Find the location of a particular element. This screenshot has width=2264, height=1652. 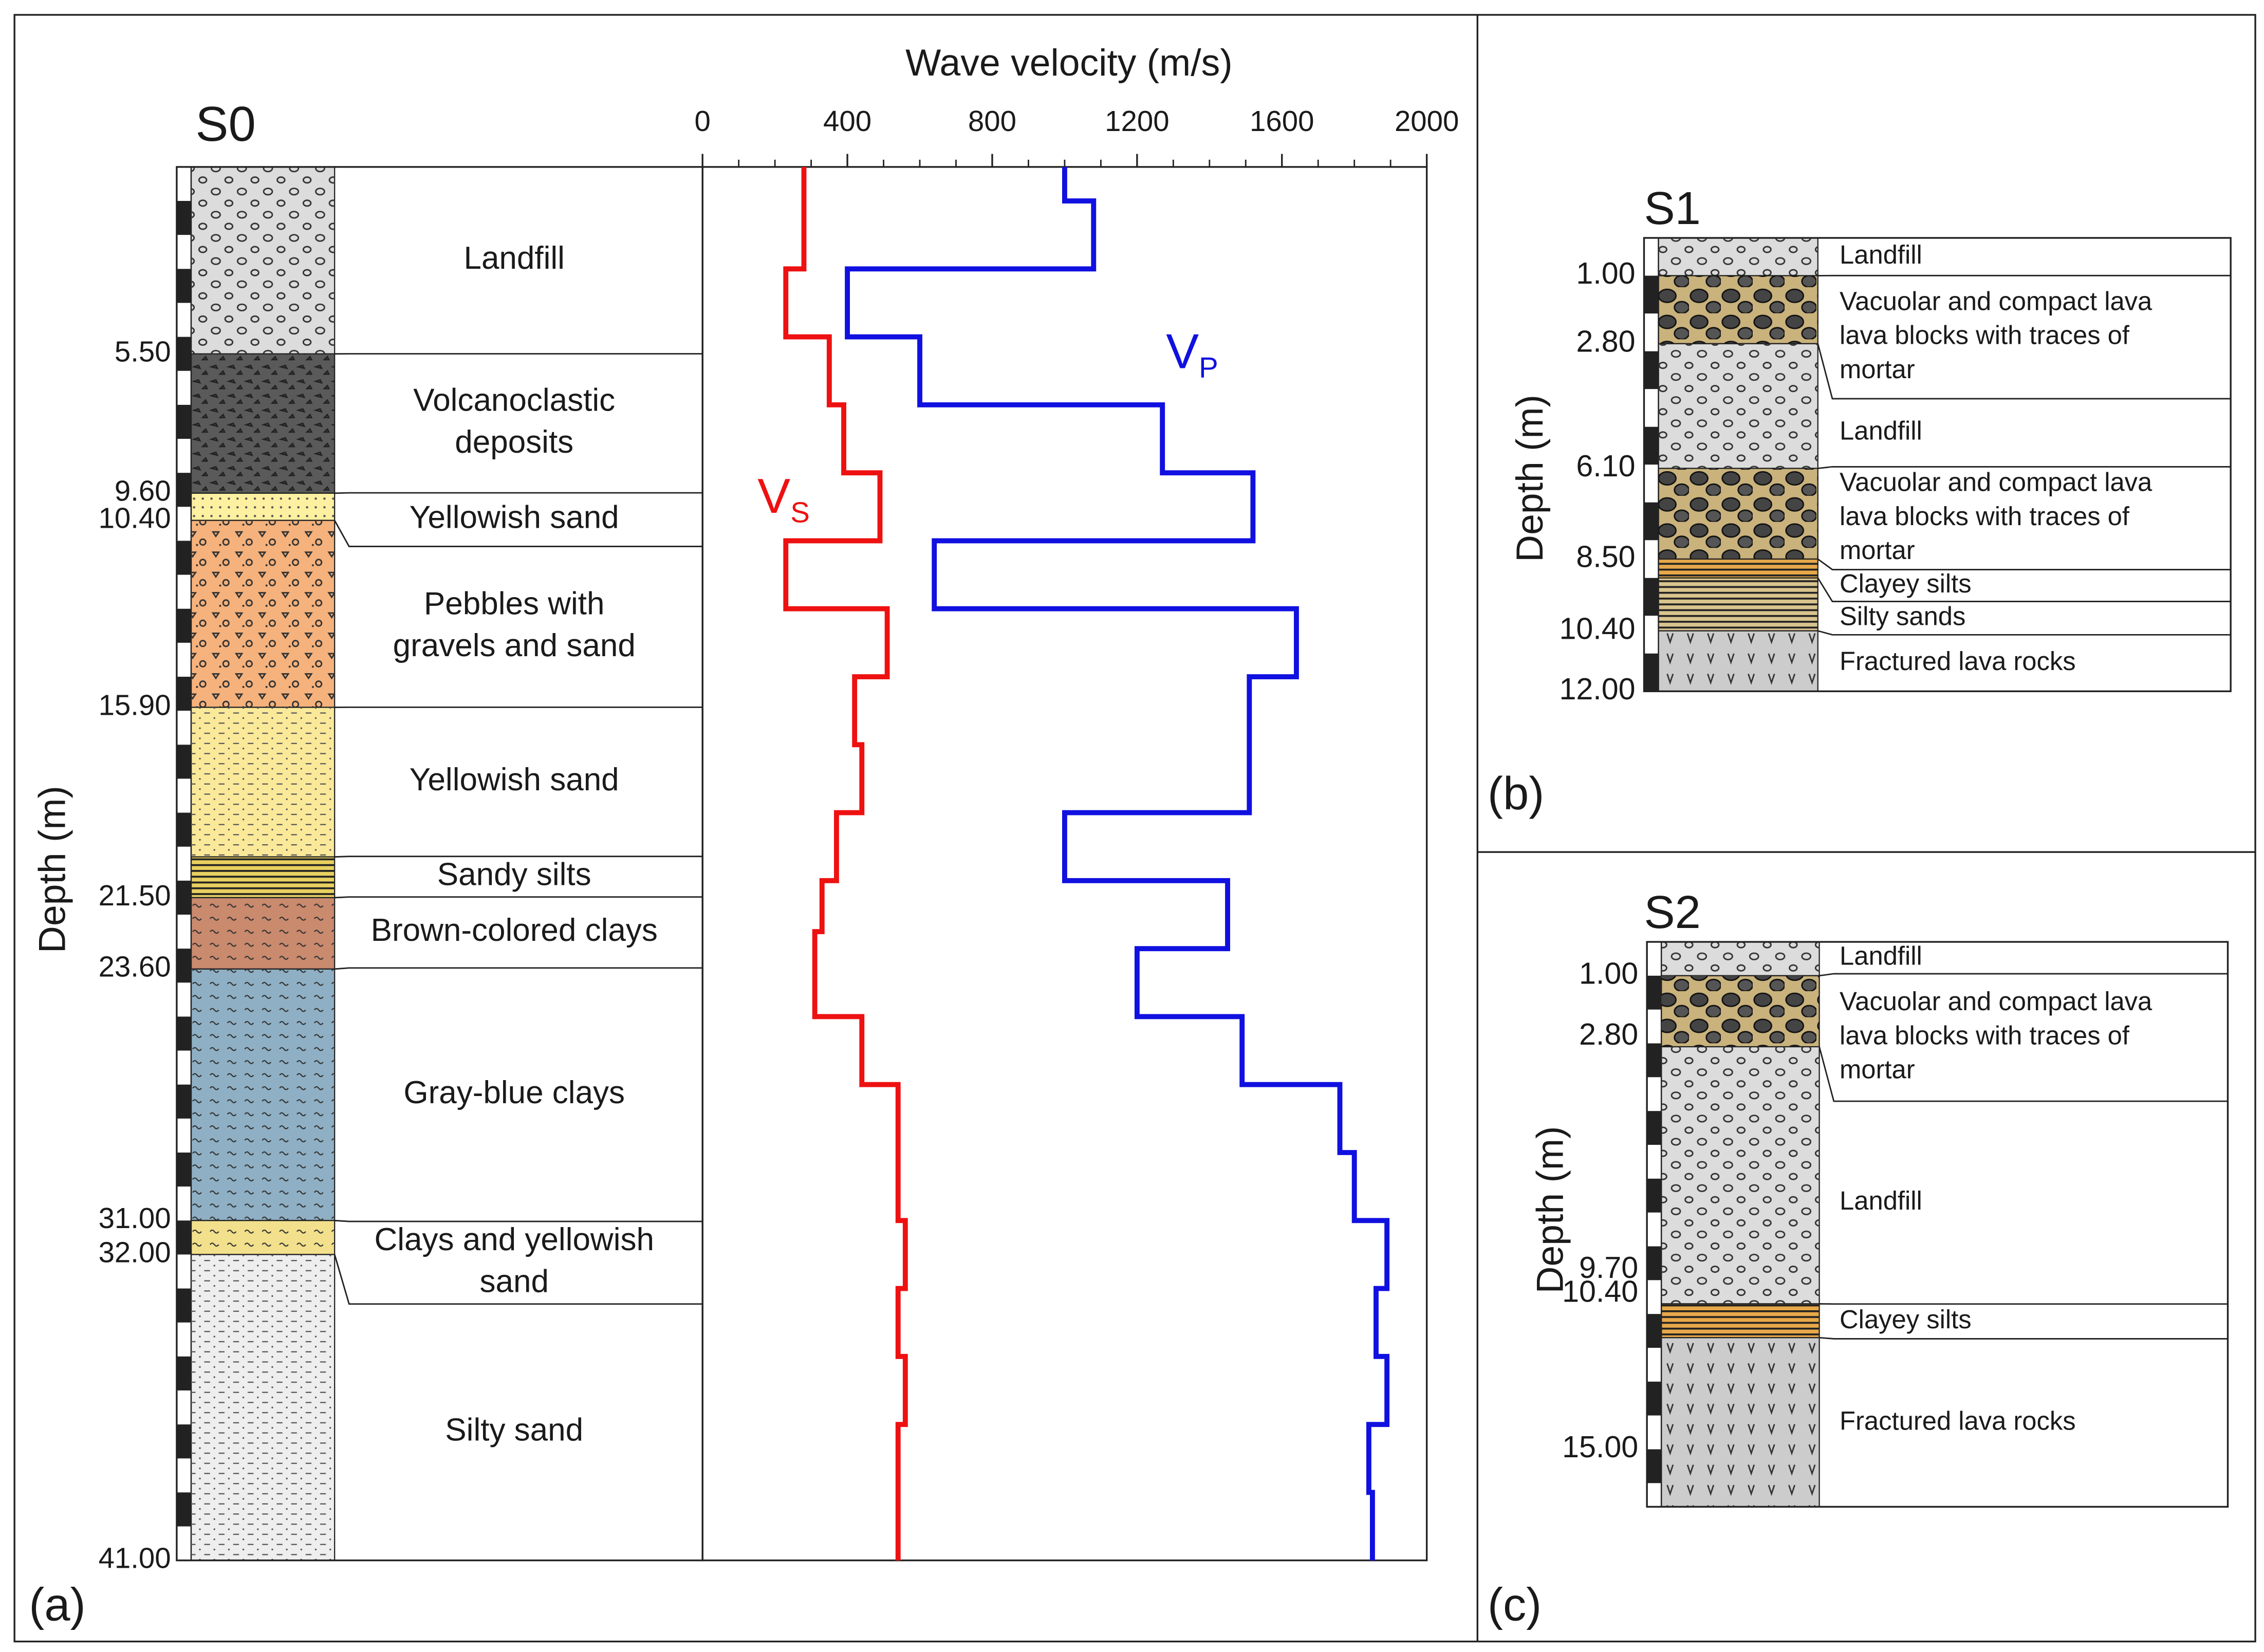

panel-label: (c) is located at coordinates (1515, 1605).